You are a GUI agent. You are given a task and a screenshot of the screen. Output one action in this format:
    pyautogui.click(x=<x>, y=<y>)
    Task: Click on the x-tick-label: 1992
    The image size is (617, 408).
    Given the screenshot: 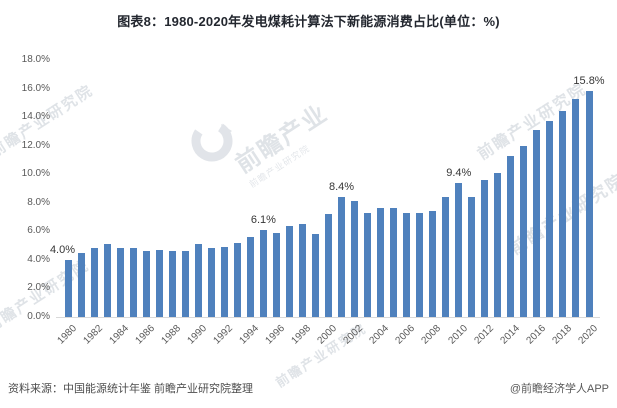 What is the action you would take?
    pyautogui.click(x=223, y=335)
    